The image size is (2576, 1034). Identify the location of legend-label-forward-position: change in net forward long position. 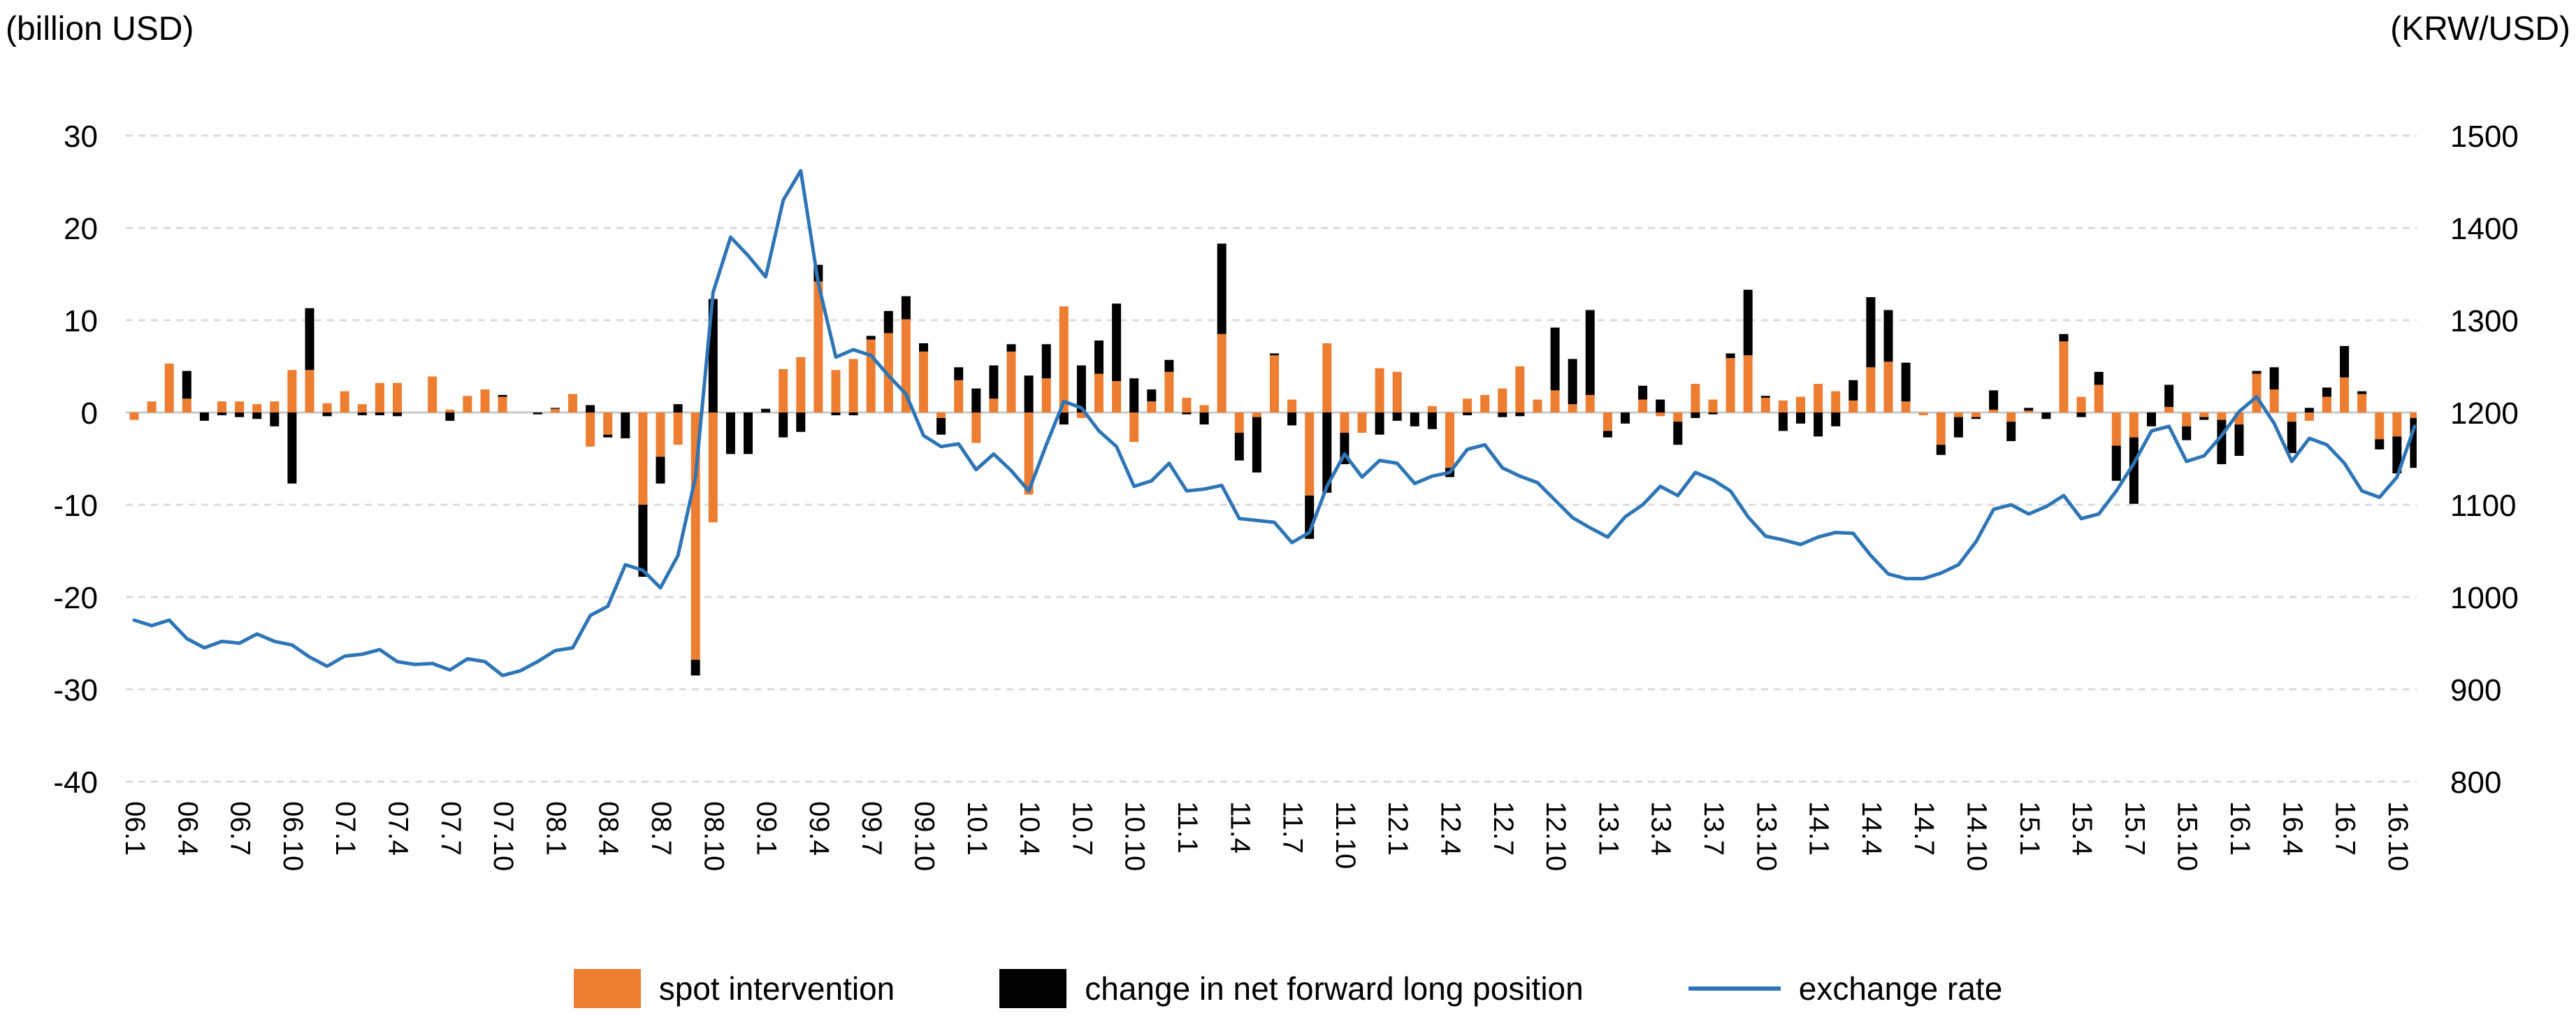
(1334, 988).